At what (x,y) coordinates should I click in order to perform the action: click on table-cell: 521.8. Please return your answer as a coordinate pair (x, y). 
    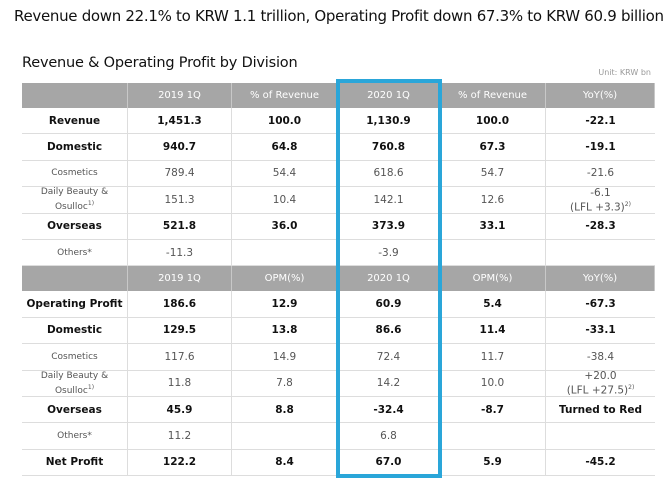
    Looking at the image, I should click on (180, 226).